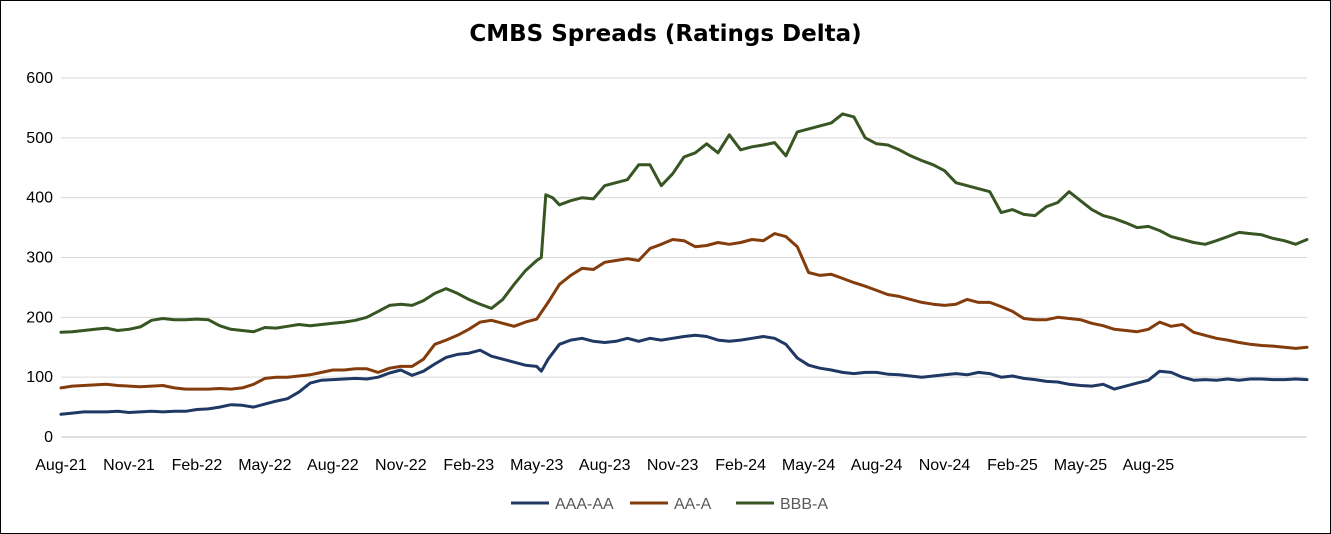 The height and width of the screenshot is (534, 1331). Describe the element at coordinates (877, 465) in the screenshot. I see `x-tick-label: Aug-24` at that location.